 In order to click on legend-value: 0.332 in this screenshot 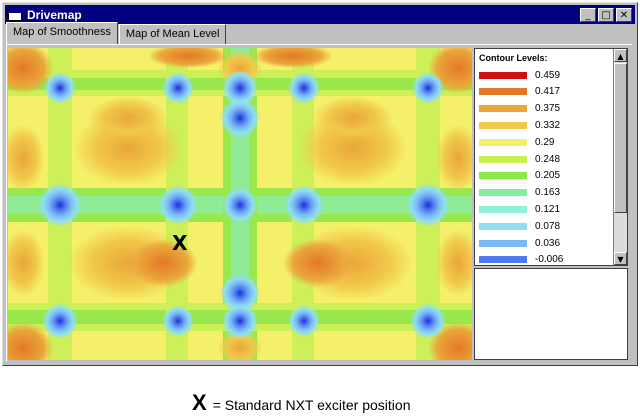, I will do `click(548, 125)`.